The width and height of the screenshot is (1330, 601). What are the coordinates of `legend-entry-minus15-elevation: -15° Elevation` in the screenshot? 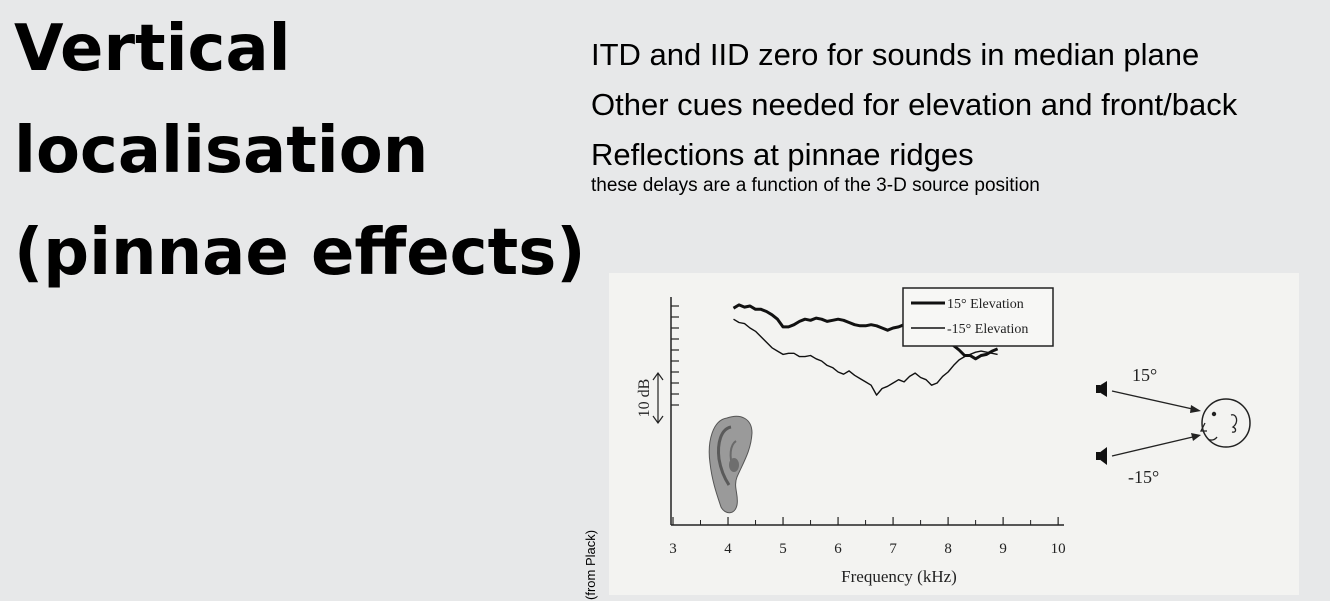 It's located at (987, 329).